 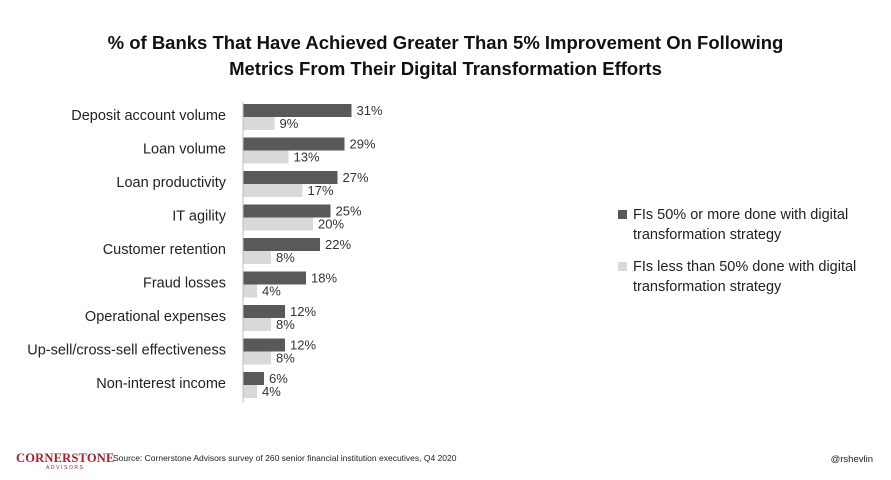 What do you see at coordinates (370, 110) in the screenshot?
I see `data-label-series-1: 31%` at bounding box center [370, 110].